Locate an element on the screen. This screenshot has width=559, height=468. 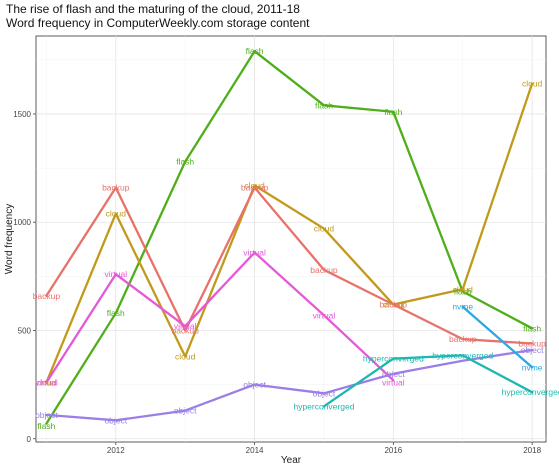
x-axis-title: Year is located at coordinates (291, 460).